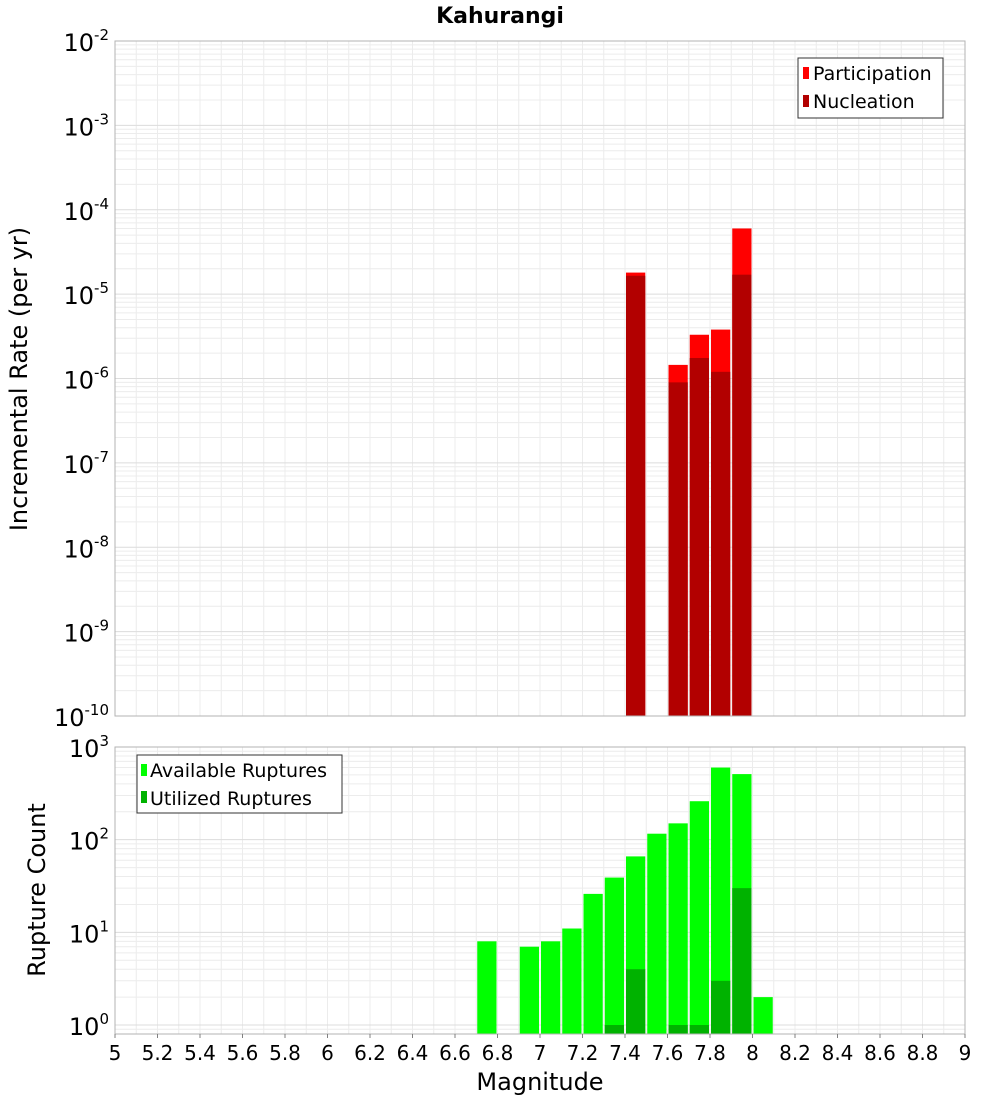 The image size is (1000, 1100). I want to click on rate-y-tick-label: 10⁻⁸, so click(86, 547).